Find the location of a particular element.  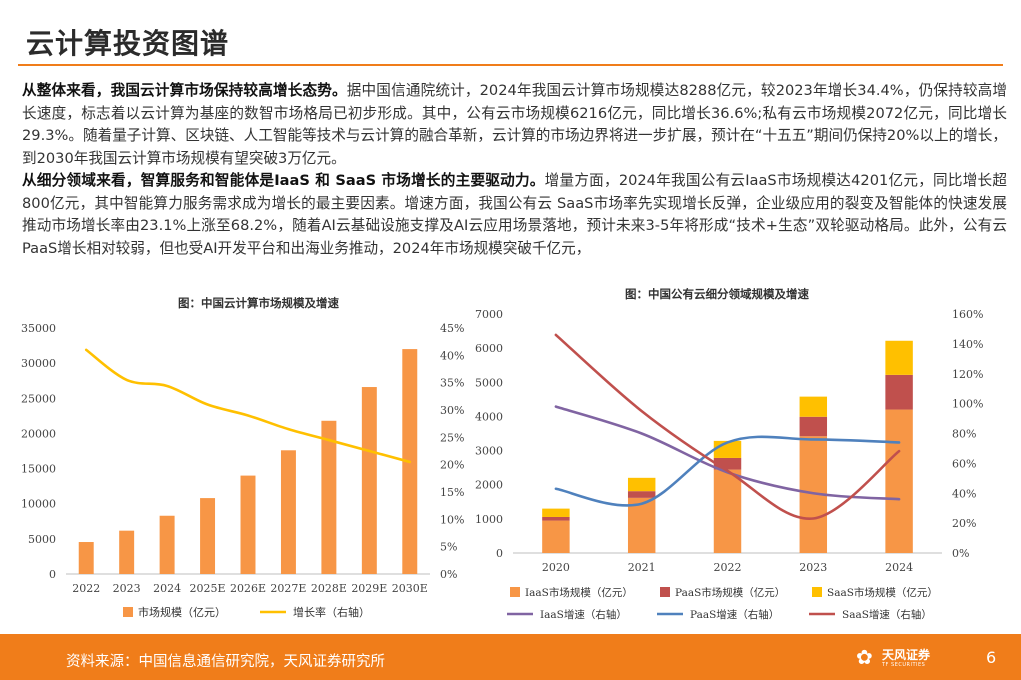

logo-text: 天风证券 is located at coordinates (906, 655).